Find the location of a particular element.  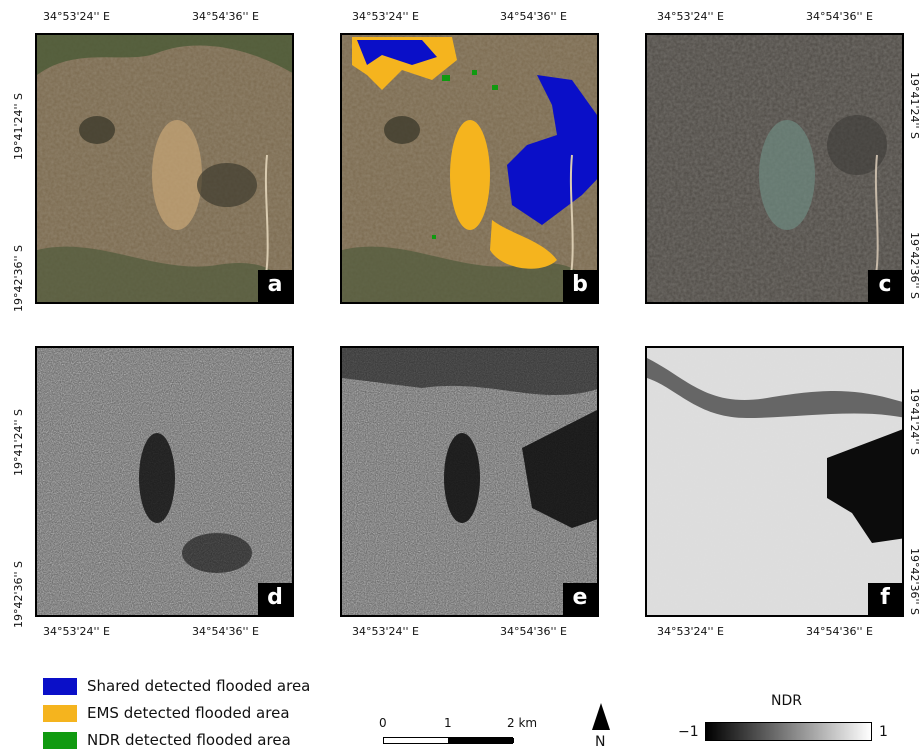

panel-c-image is located at coordinates (774, 168).